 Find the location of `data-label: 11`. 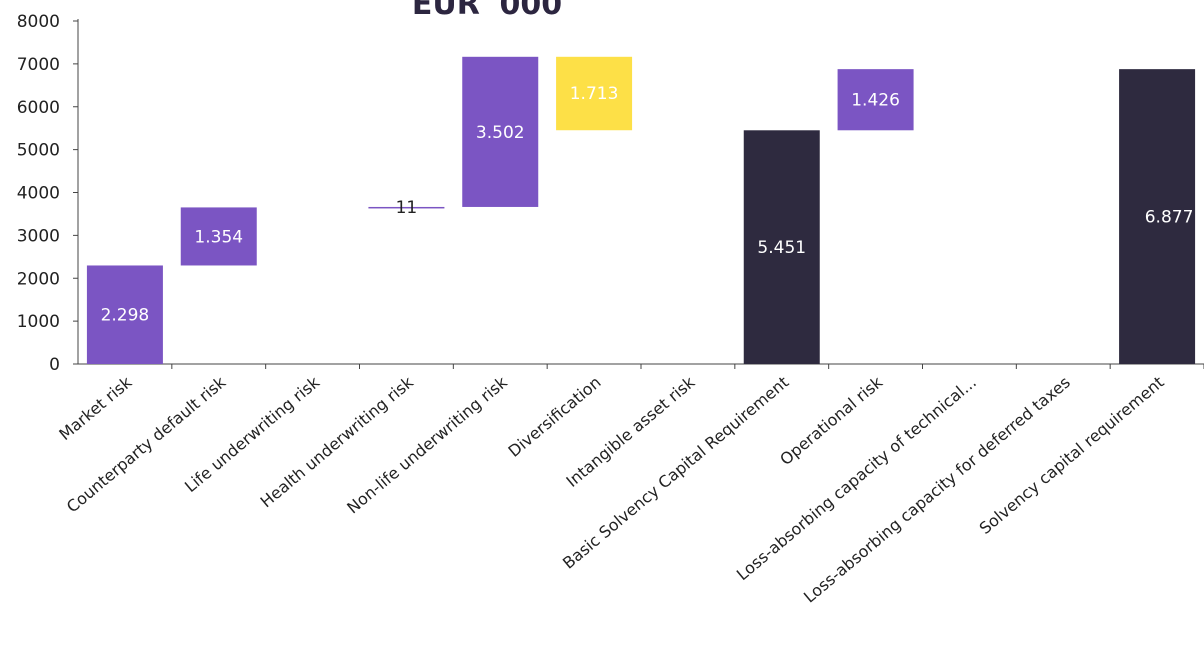

data-label: 11 is located at coordinates (407, 208).